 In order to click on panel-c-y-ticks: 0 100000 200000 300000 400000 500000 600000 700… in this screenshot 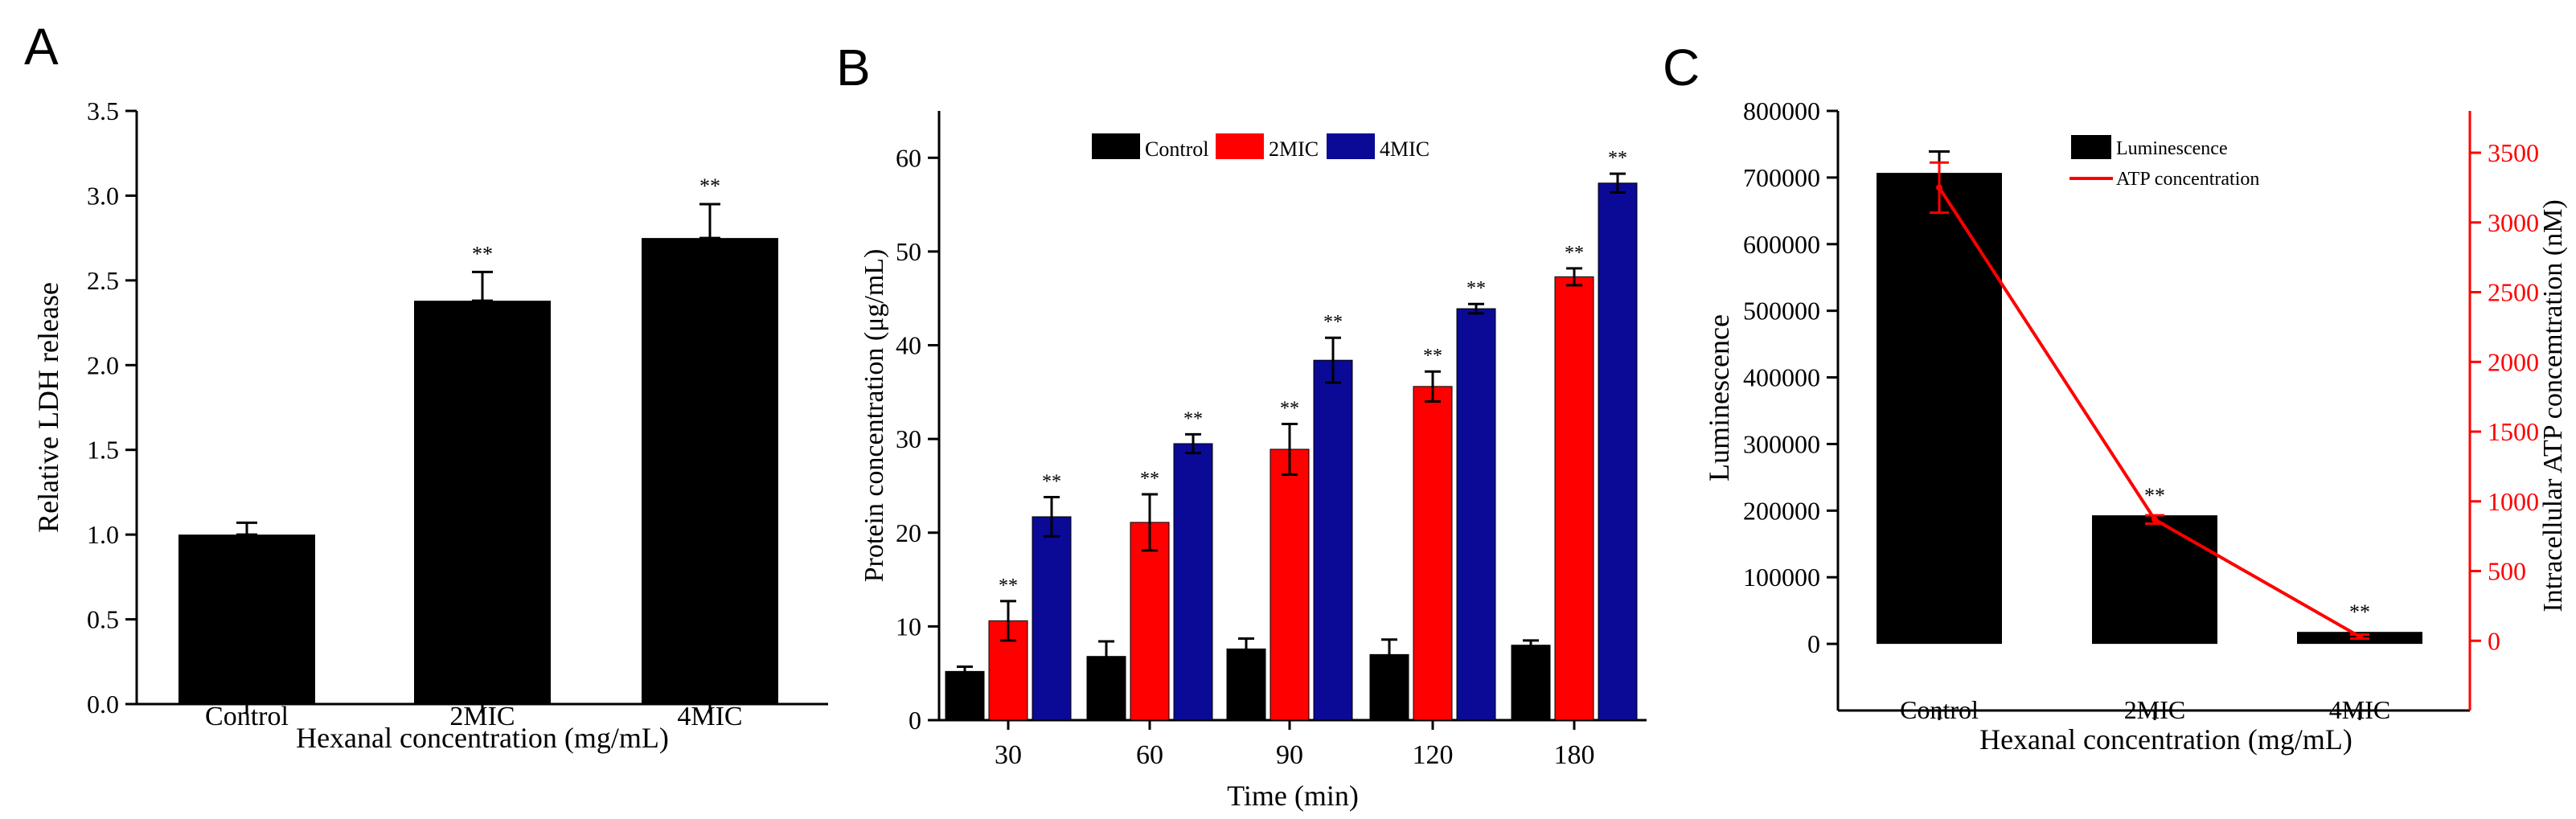, I will do `click(1790, 377)`.